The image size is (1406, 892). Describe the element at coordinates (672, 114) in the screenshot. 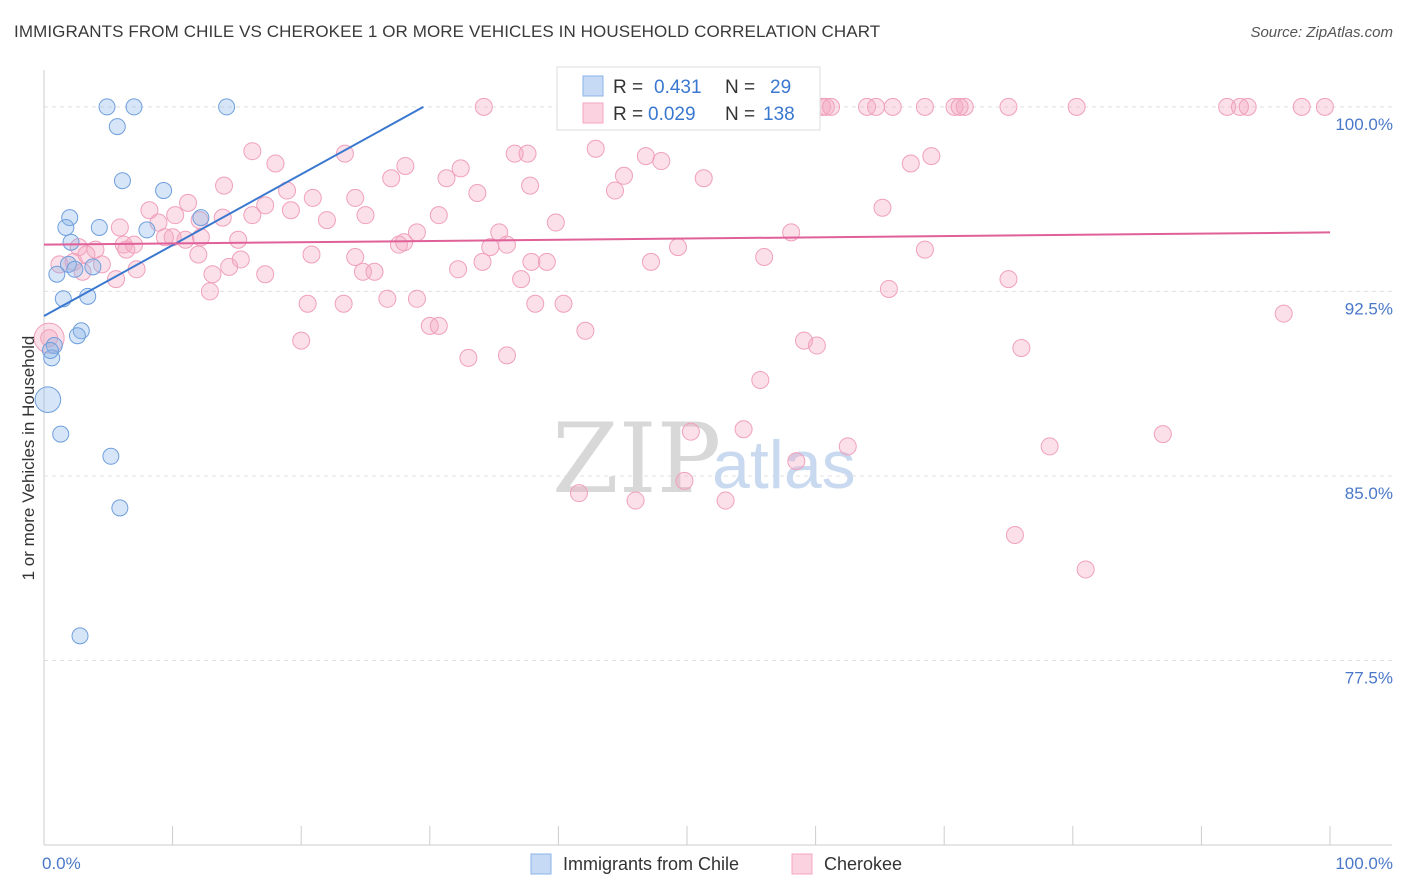

I see `legend-r-value: 0.029` at that location.